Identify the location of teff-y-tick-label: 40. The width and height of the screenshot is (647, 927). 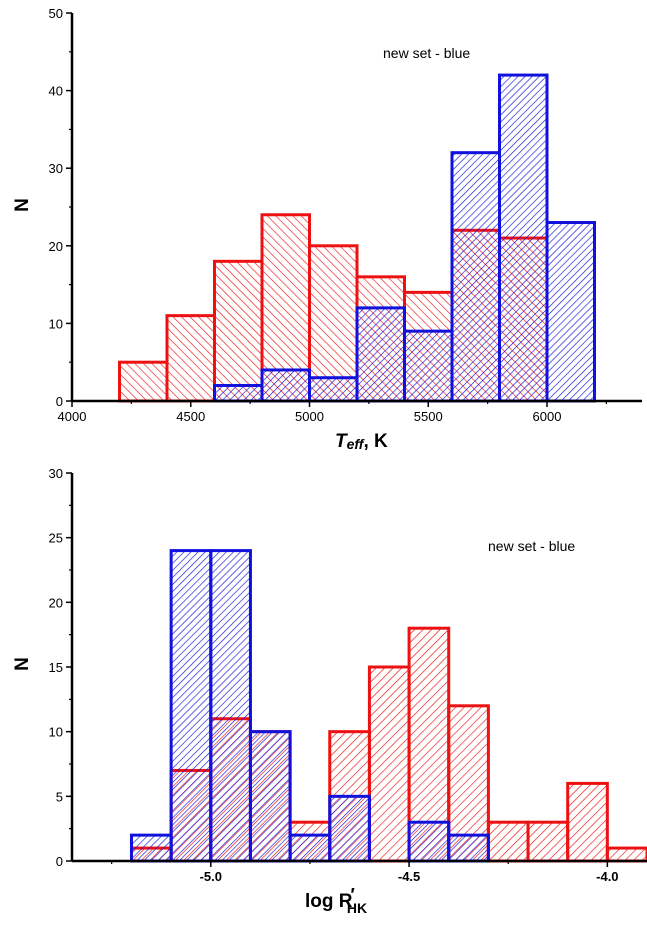
(56, 91).